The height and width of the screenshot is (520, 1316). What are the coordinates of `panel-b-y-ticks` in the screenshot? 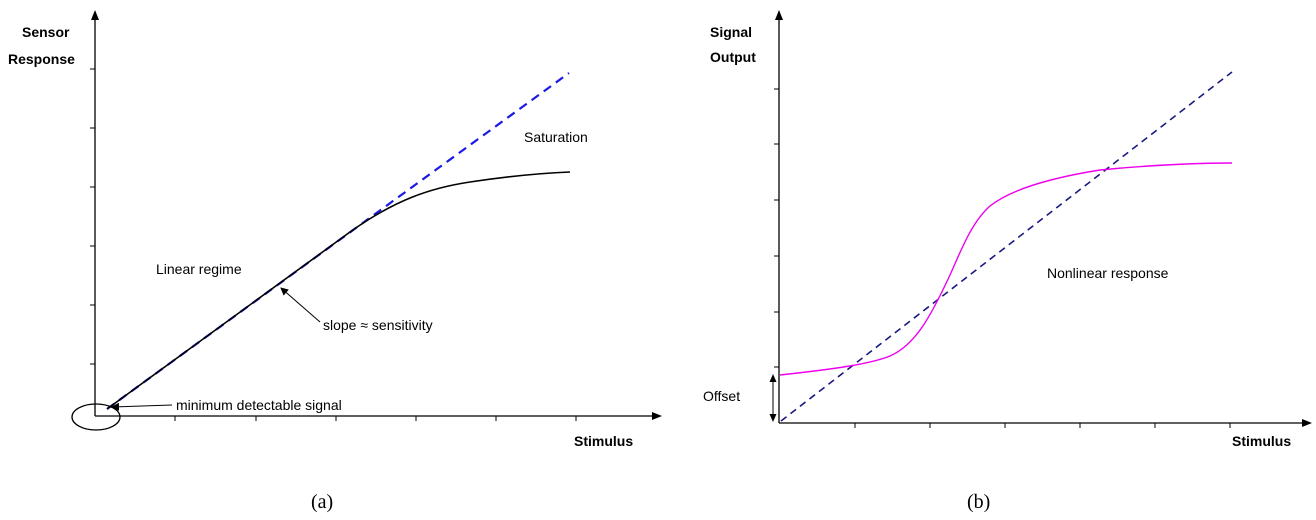 It's located at (776, 228).